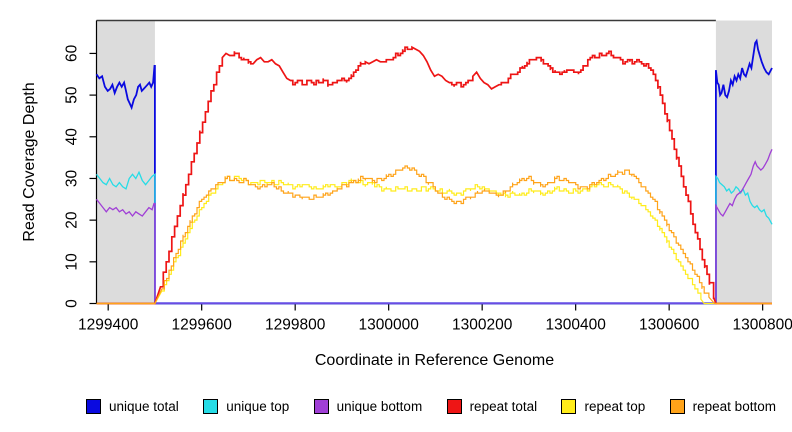  Describe the element at coordinates (295, 325) in the screenshot. I see `x-tick-label: 1299800` at that location.